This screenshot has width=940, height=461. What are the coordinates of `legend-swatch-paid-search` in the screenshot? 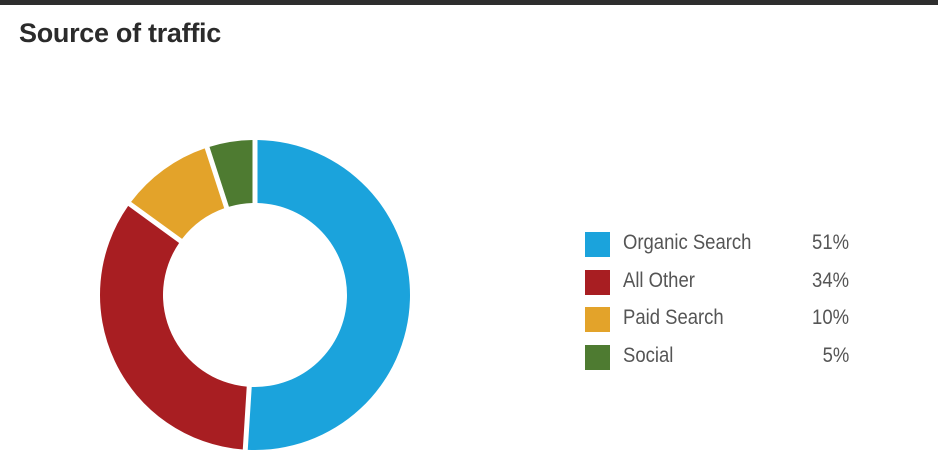 It's located at (597, 319).